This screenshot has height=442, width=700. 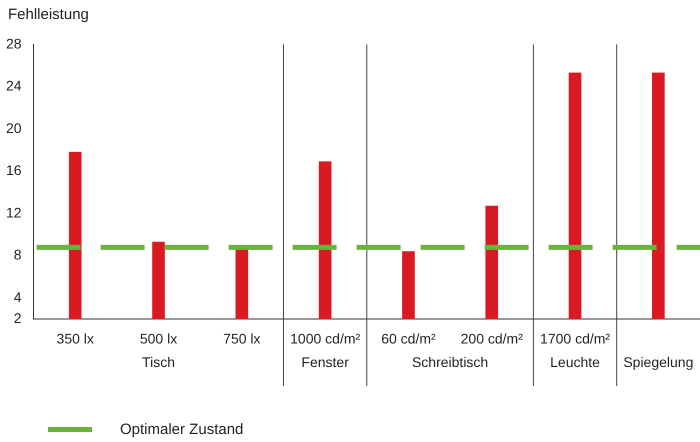 What do you see at coordinates (325, 362) in the screenshot?
I see `text: Fenster` at bounding box center [325, 362].